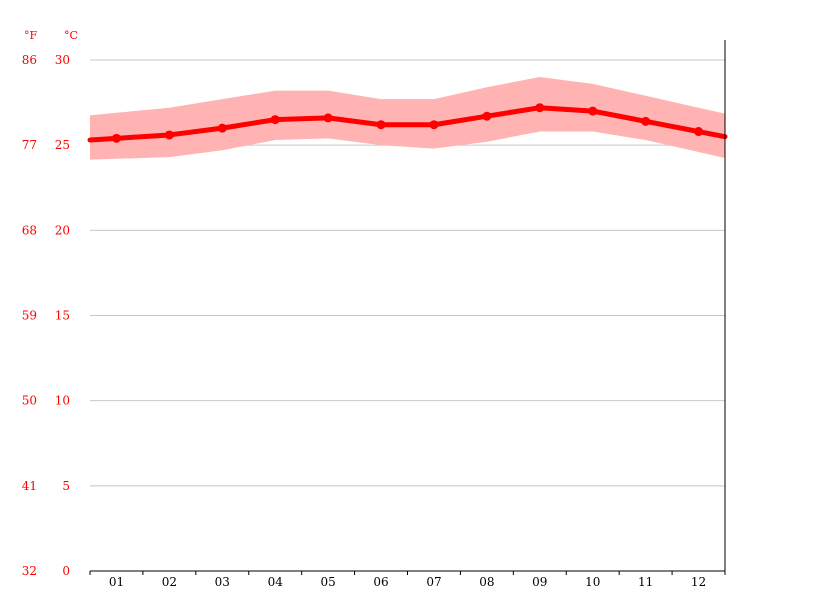  Describe the element at coordinates (29, 571) in the screenshot. I see `y-tick-f-32: 32` at that location.